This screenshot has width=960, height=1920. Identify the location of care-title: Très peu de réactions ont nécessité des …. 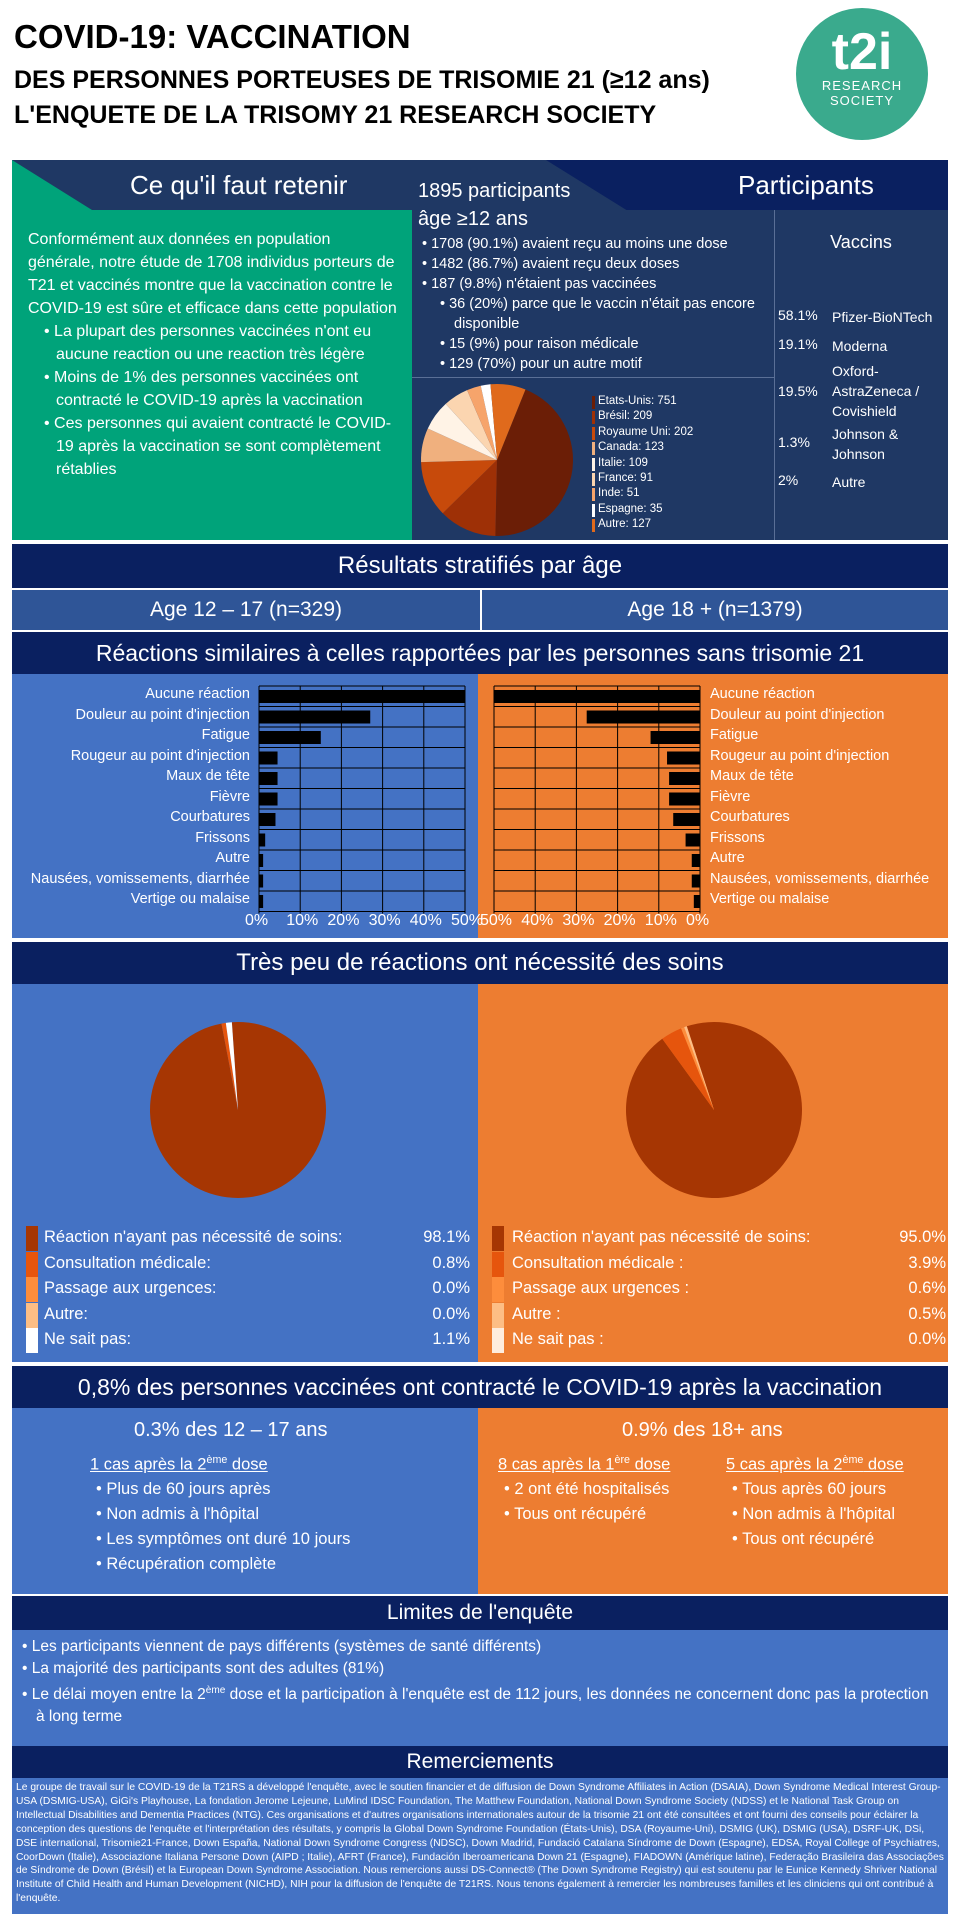
(480, 963).